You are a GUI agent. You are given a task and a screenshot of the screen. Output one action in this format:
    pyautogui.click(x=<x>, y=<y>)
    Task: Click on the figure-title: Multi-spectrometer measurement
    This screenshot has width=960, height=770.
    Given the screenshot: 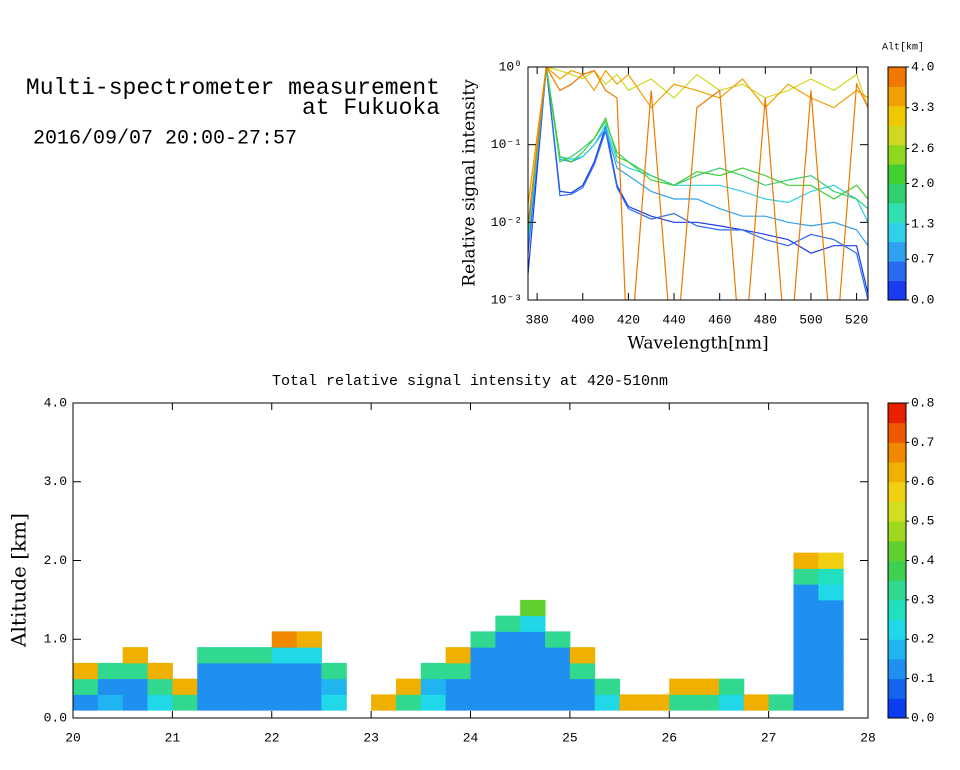 What is the action you would take?
    pyautogui.click(x=233, y=88)
    